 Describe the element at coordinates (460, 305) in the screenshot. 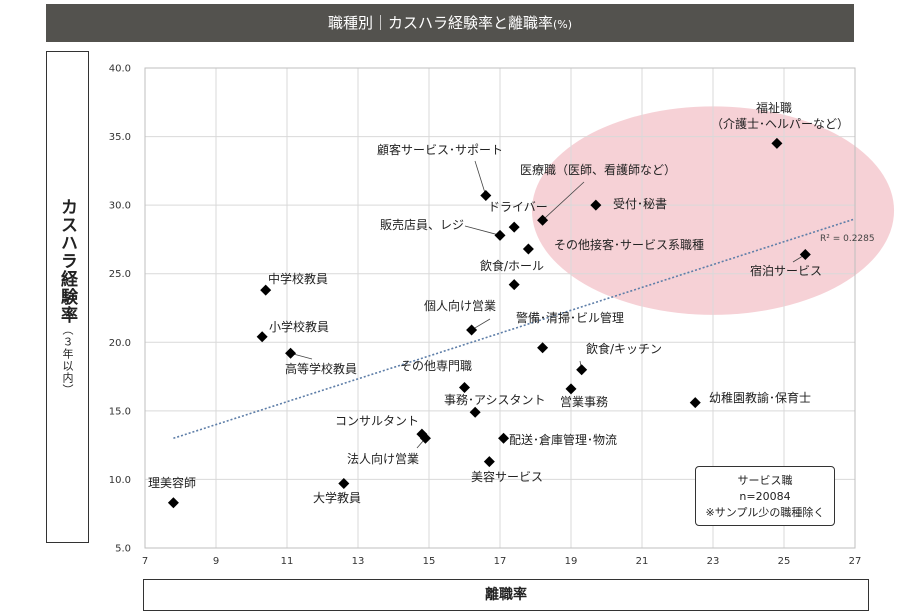

I see `data-point-label: 個人向け営業` at that location.